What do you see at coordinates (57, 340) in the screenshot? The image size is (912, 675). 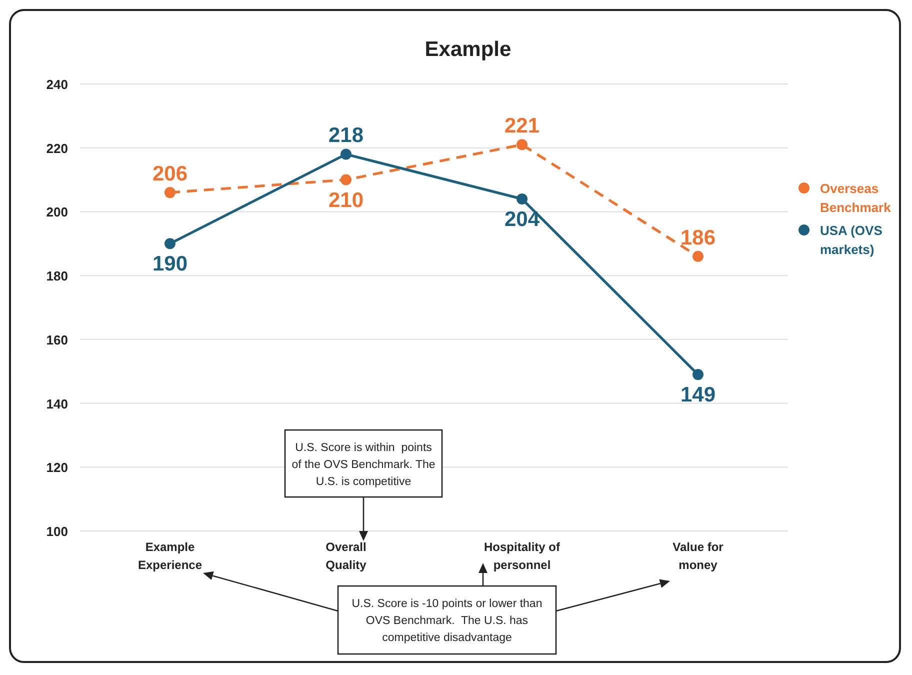 I see `y-tick-label: 160` at bounding box center [57, 340].